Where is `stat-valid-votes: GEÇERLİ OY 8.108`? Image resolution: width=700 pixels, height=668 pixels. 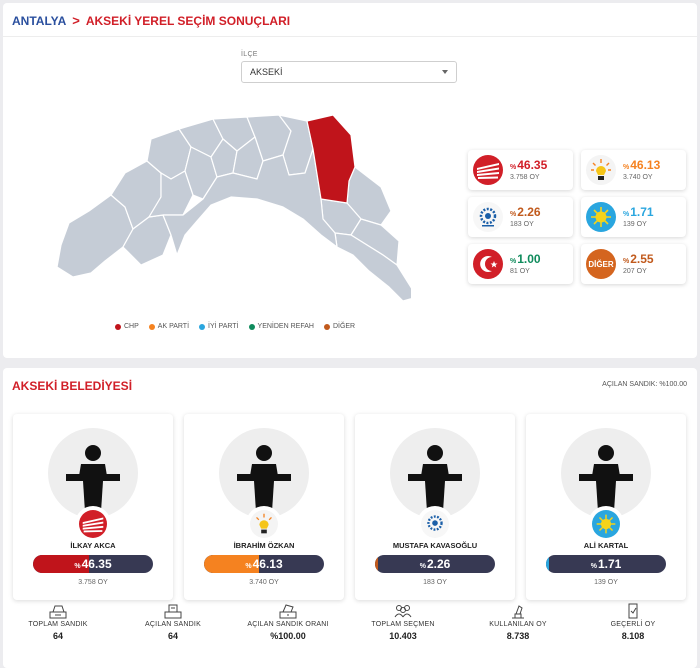
stat-valid-votes: GEÇERLİ OY 8.108 is located at coordinates (633, 622).